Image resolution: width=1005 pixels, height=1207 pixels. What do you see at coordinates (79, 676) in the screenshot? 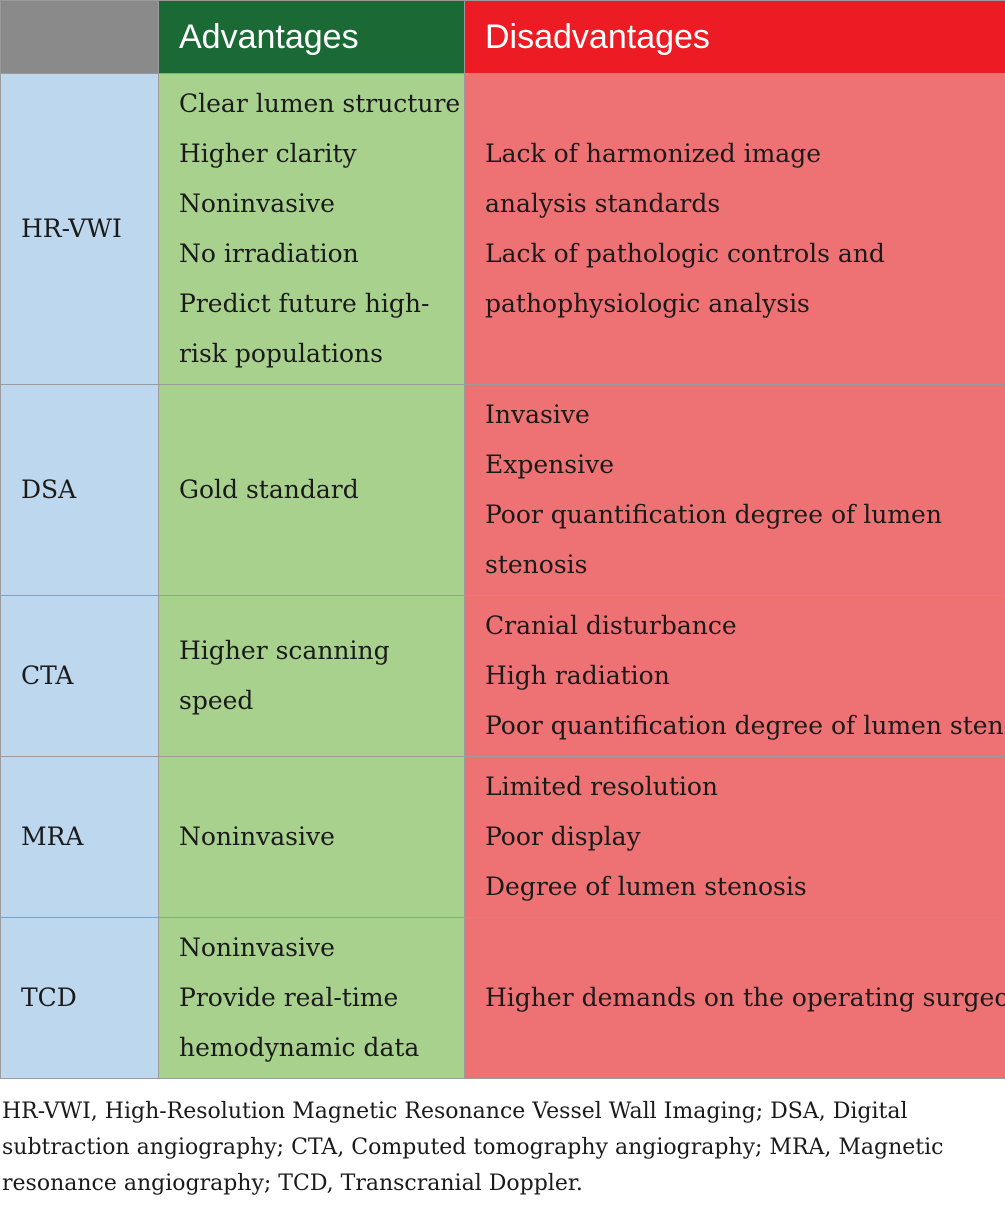
I see `modality-name-cell: CTA` at bounding box center [79, 676].